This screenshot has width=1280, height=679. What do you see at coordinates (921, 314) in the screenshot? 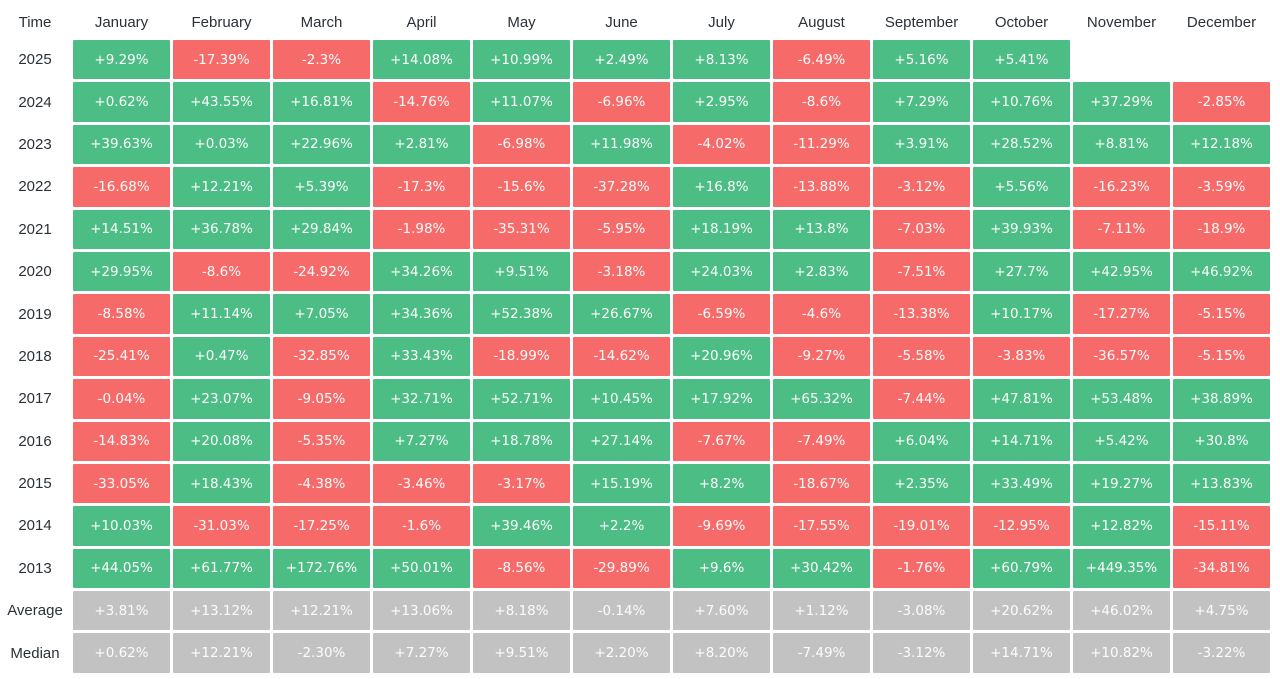
I see `value-cell: -13.38%` at bounding box center [921, 314].